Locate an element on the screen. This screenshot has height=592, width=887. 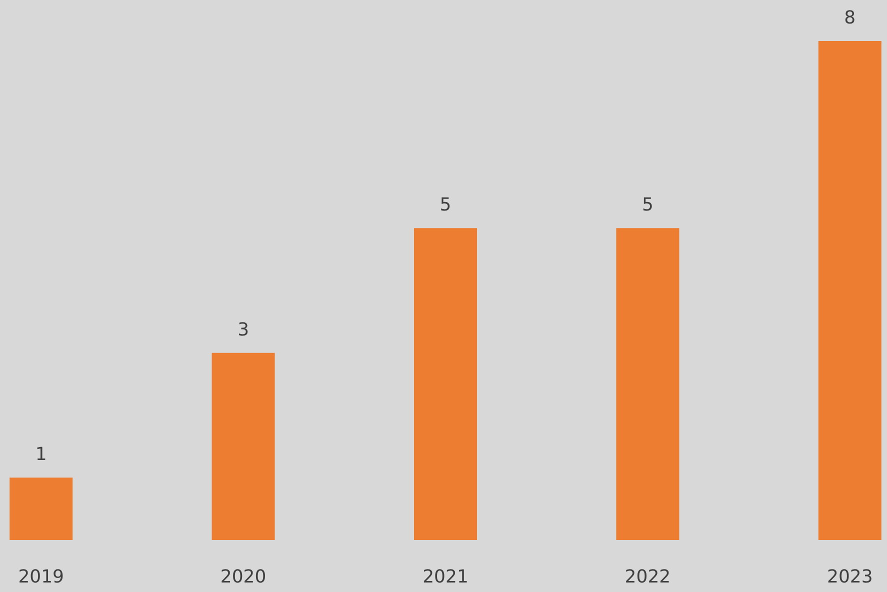
x-tick-label: 2020 is located at coordinates (243, 577).